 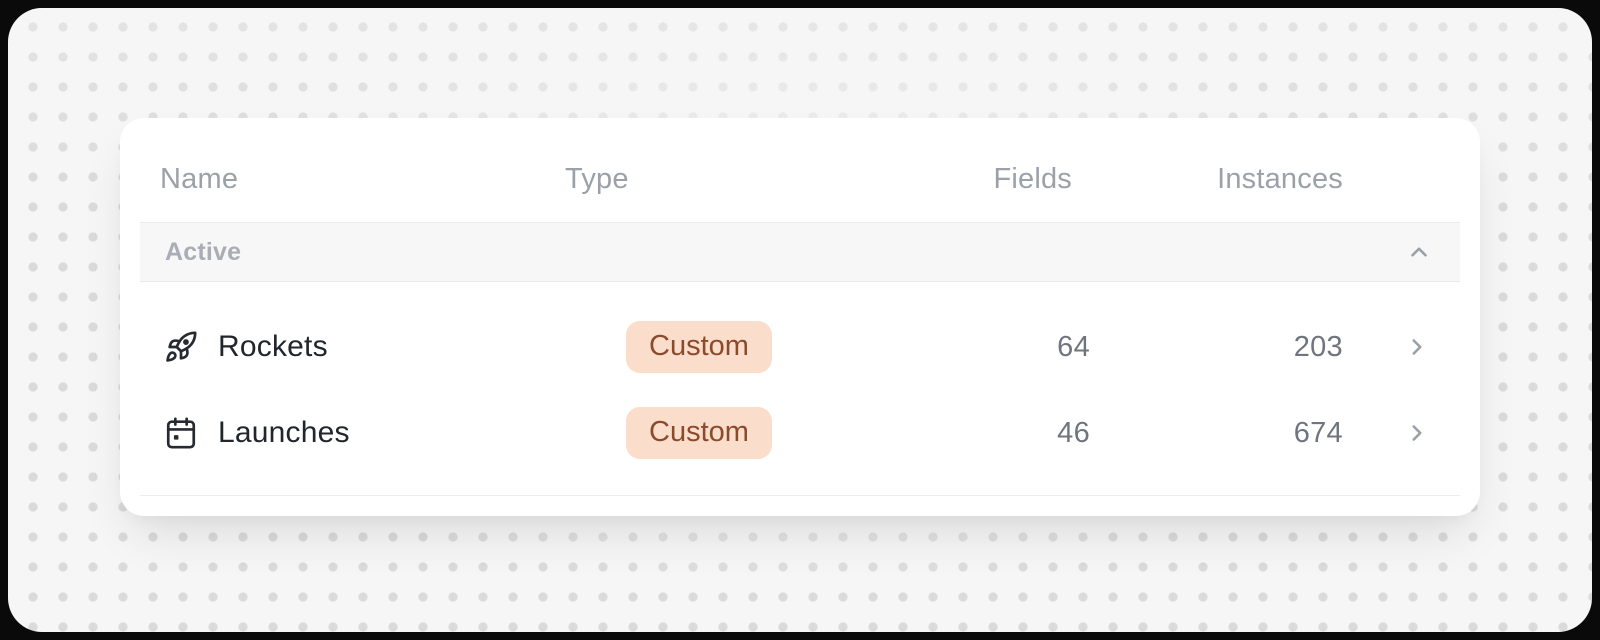 What do you see at coordinates (1073, 432) in the screenshot?
I see `fields-value: 46` at bounding box center [1073, 432].